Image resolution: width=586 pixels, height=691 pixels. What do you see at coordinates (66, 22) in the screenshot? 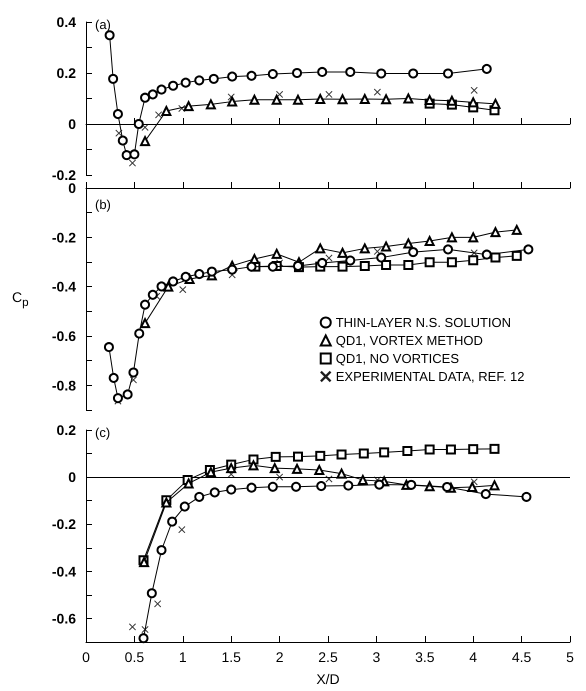
I see `y-tick-label: 0.4` at bounding box center [66, 22].